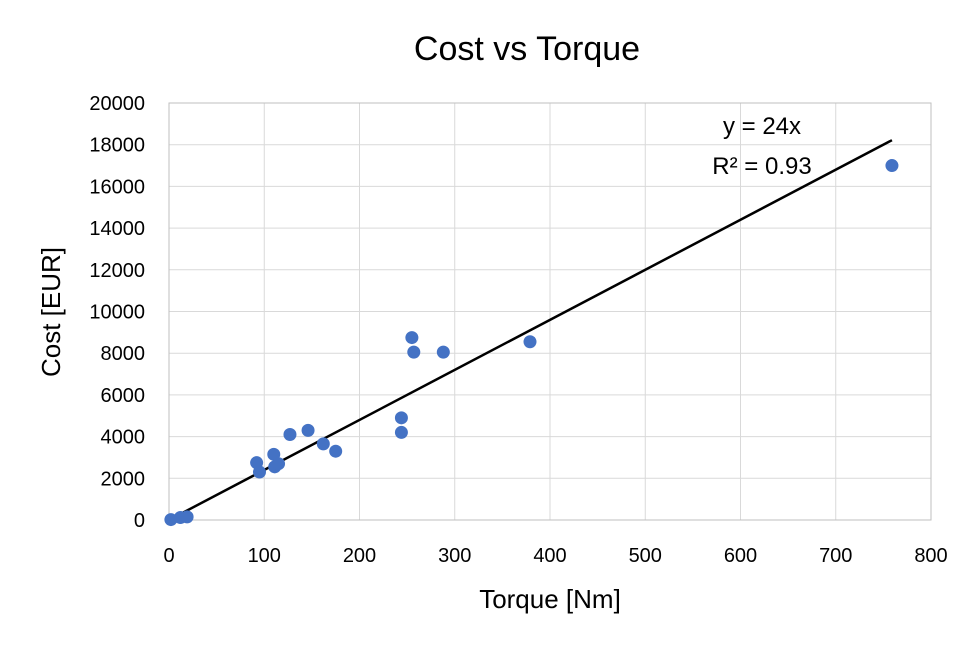  What do you see at coordinates (117, 229) in the screenshot?
I see `y-tick-label: 14000` at bounding box center [117, 229].